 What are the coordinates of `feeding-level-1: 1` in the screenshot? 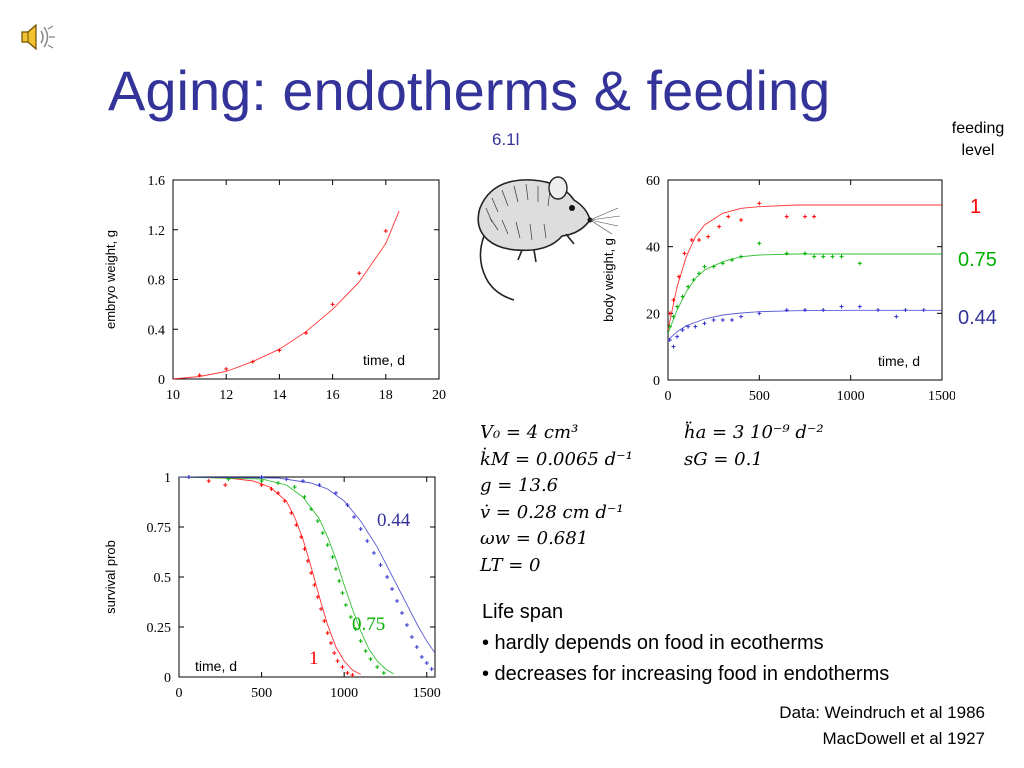 It's located at (976, 207).